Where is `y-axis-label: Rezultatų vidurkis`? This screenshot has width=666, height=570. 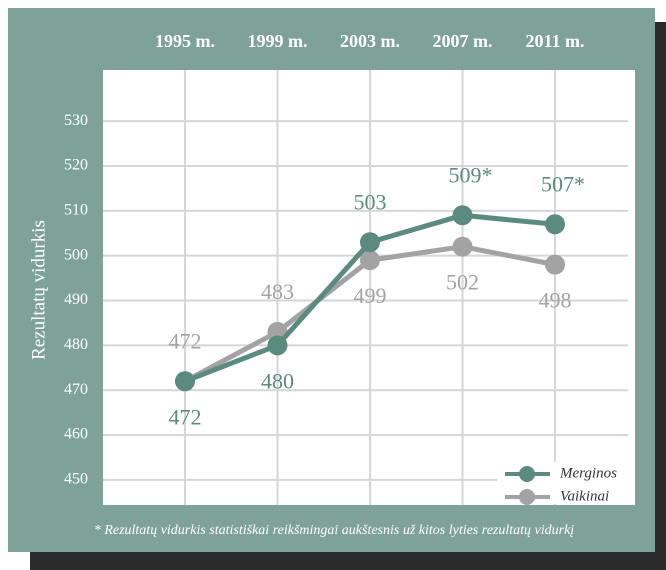 y-axis-label: Rezultatų vidurkis is located at coordinates (38, 290).